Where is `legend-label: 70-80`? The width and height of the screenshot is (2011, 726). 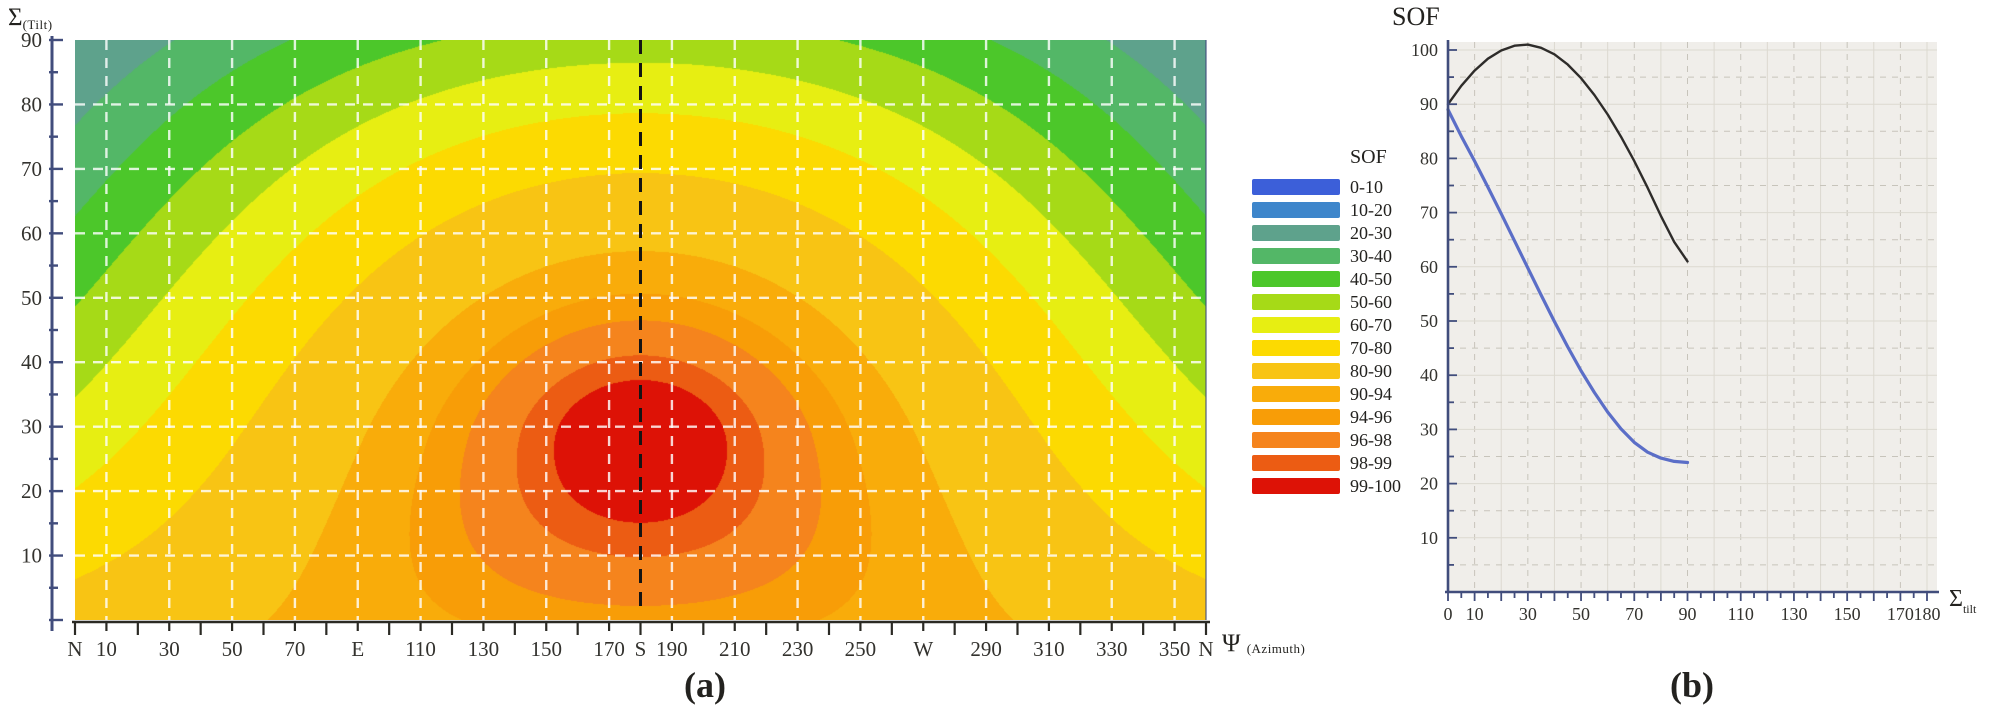
legend-label: 70-80 is located at coordinates (1371, 347).